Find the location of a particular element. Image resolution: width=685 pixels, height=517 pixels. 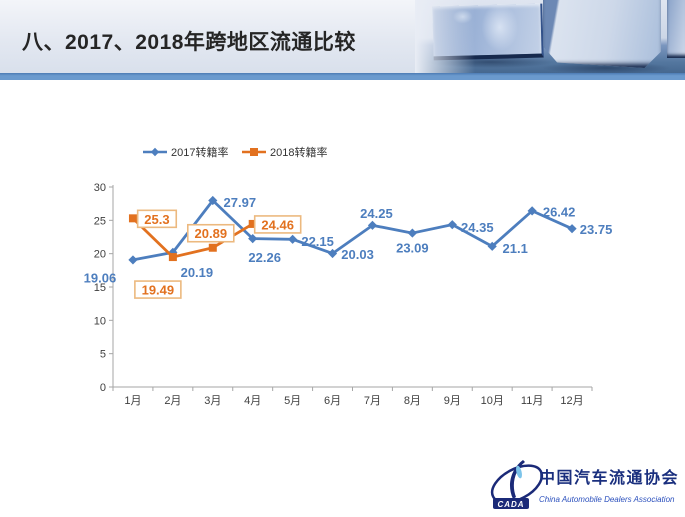

x-tick-label: 11月 is located at coordinates (532, 401).